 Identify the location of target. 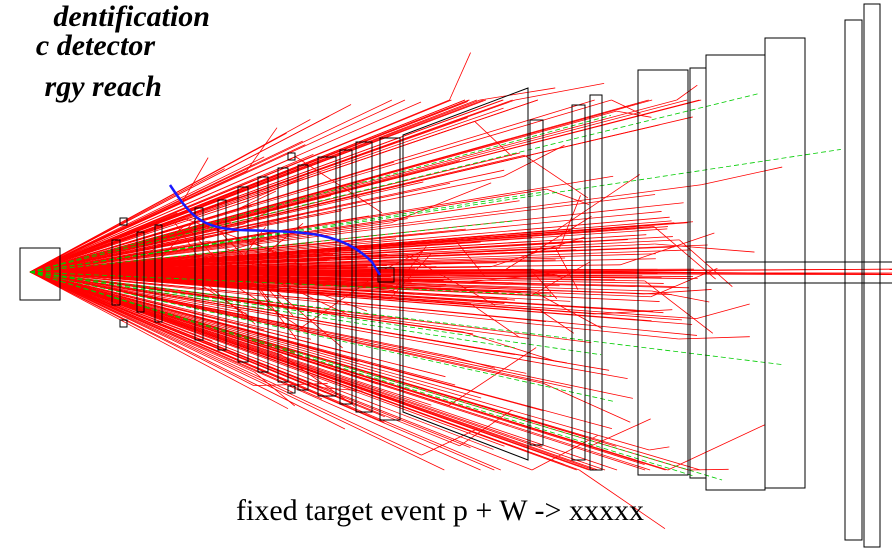
(40, 274).